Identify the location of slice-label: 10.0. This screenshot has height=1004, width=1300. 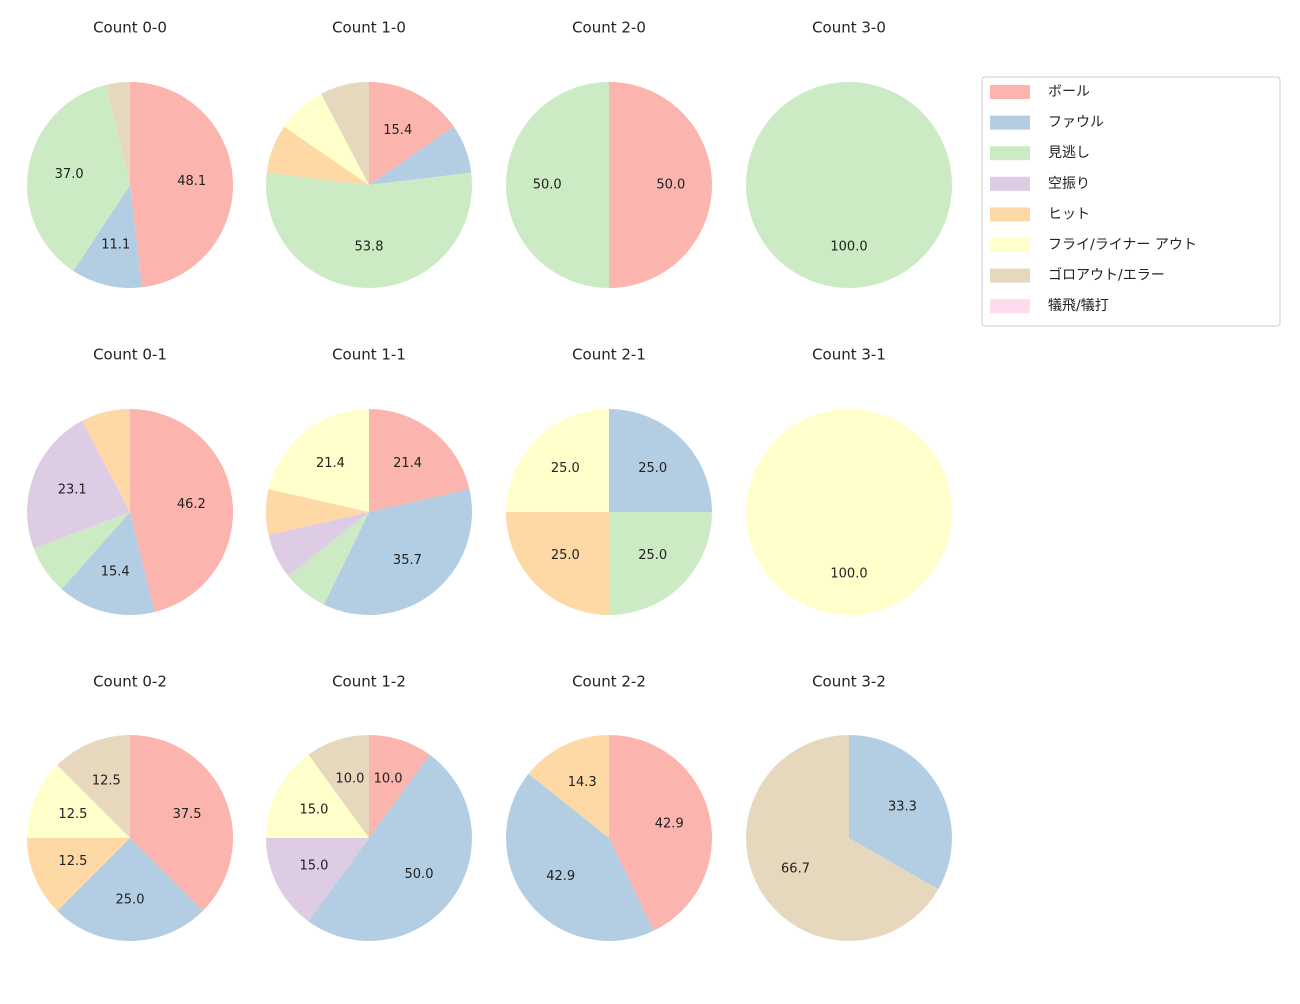
(388, 779).